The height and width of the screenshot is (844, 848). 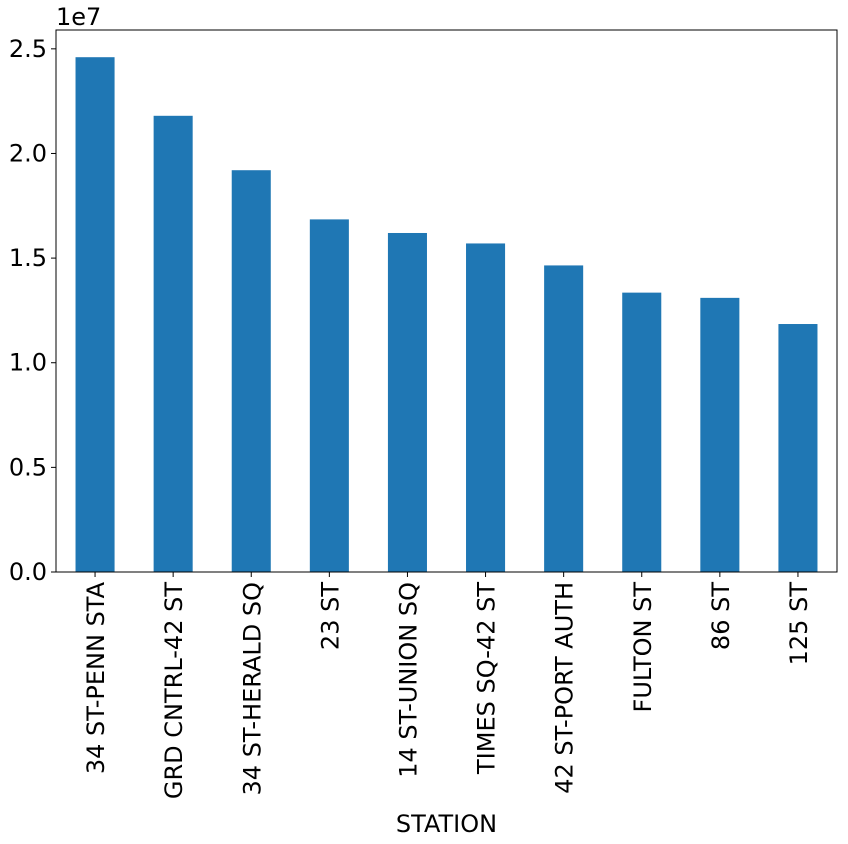 I want to click on x-tick-label: GRD CNTRL-42 ST, so click(x=174, y=690).